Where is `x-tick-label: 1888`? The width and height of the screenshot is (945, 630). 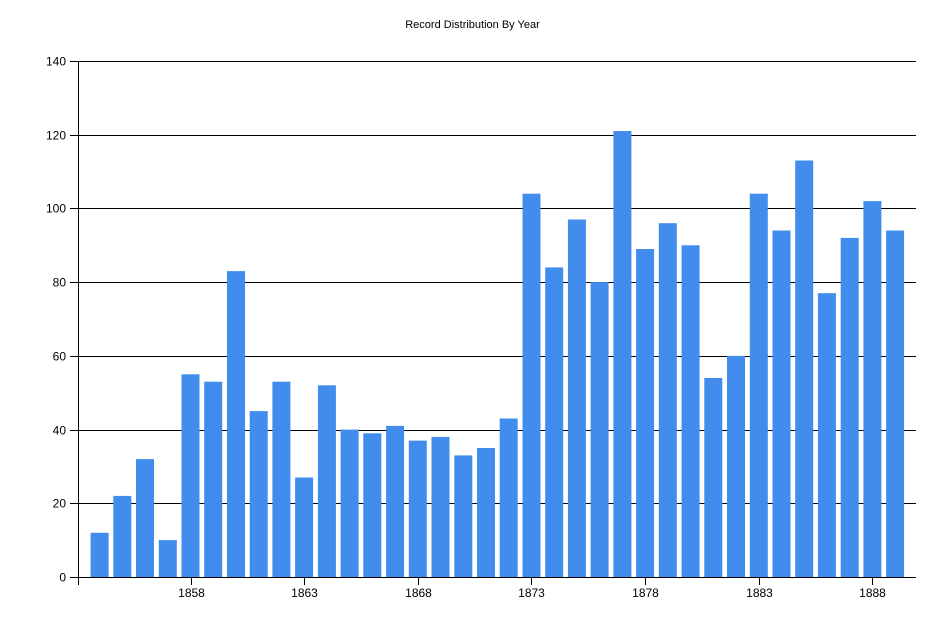
x-tick-label: 1888 is located at coordinates (872, 593).